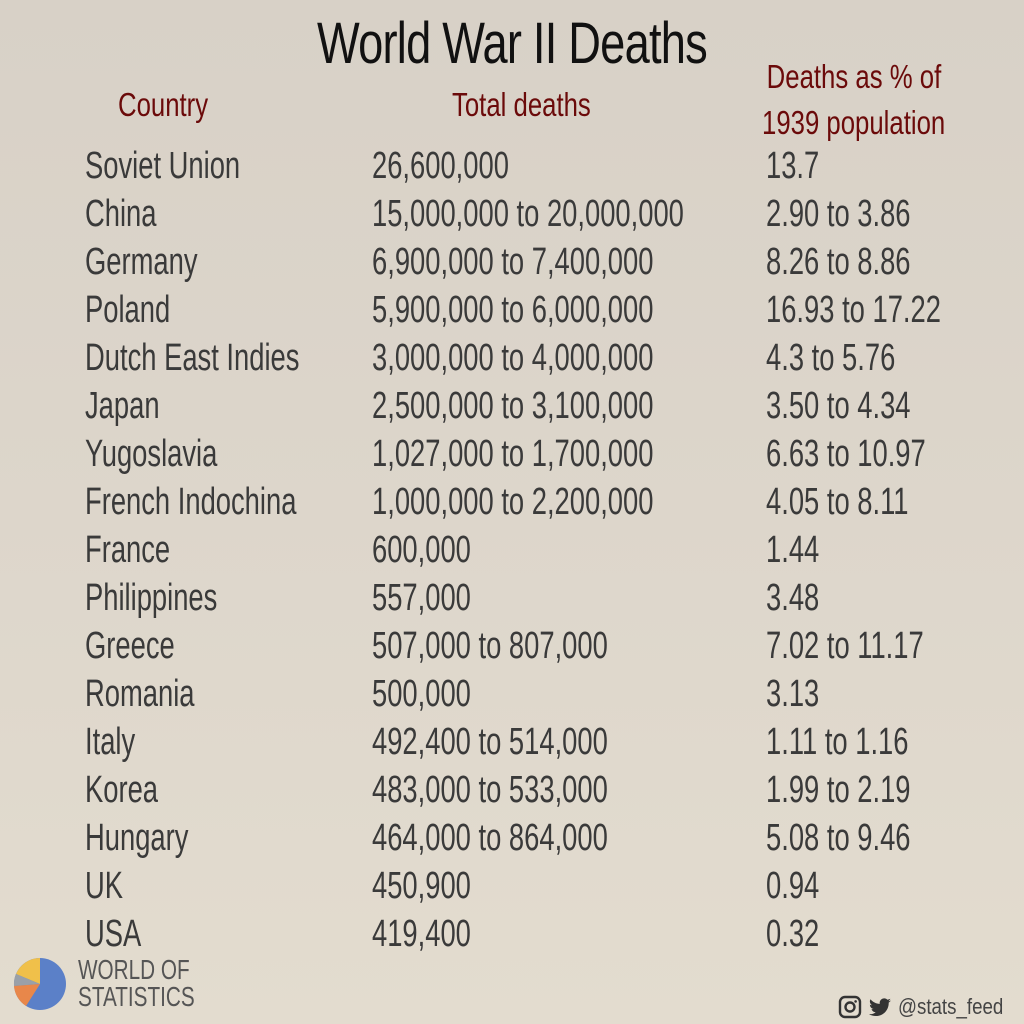  I want to click on total-deaths-cell: 15,000,000 to 20,000,000, so click(528, 214).